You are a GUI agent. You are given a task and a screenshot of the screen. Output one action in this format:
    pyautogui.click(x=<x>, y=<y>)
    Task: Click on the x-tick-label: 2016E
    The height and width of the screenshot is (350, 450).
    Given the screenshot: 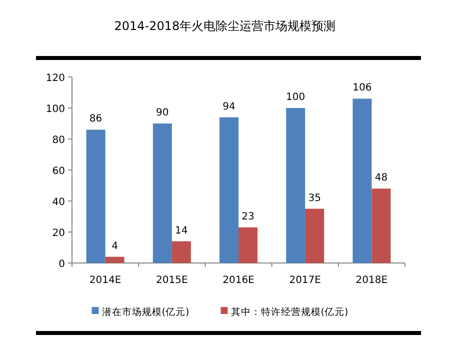 What is the action you would take?
    pyautogui.click(x=238, y=280)
    